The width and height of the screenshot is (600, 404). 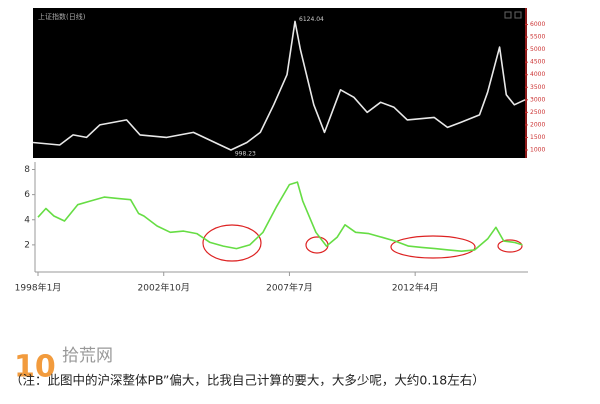 What do you see at coordinates (537, 124) in the screenshot?
I see `y-tick-label: 2000` at bounding box center [537, 124].